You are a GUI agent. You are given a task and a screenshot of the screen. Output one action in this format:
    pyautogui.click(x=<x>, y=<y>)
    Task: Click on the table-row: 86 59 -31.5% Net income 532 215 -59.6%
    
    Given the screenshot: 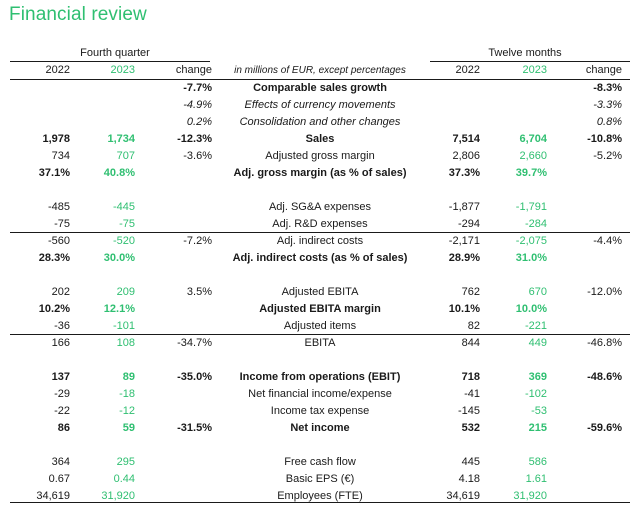 What is the action you would take?
    pyautogui.click(x=320, y=428)
    